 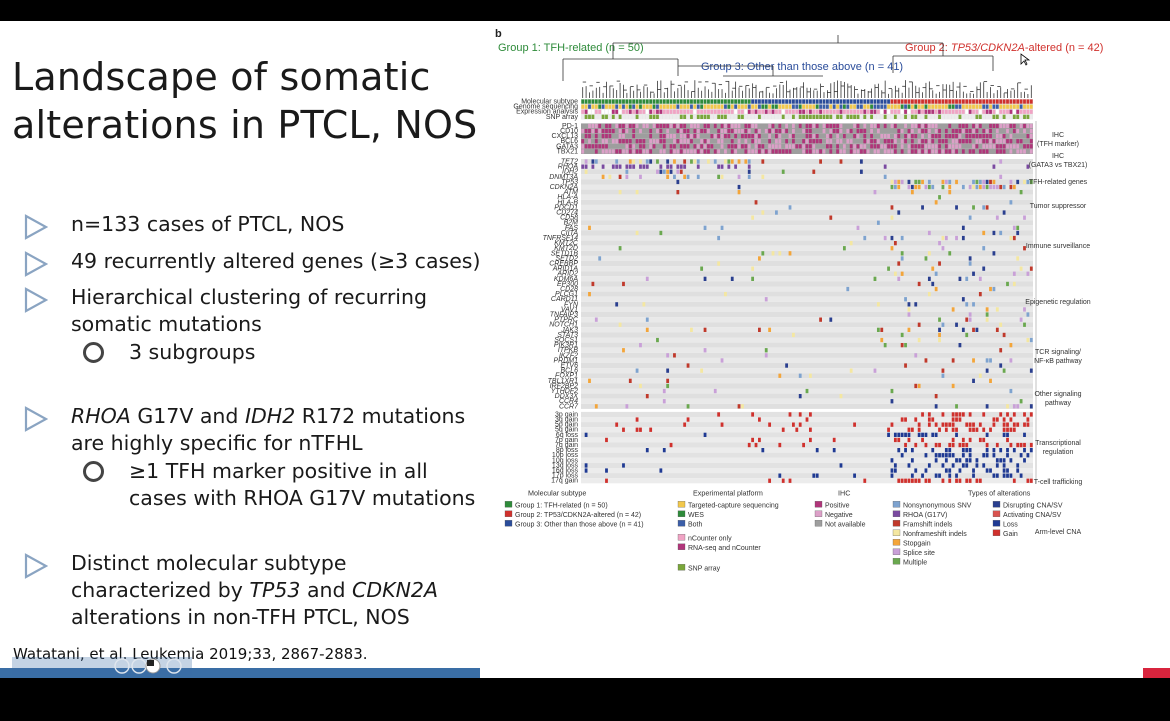 What do you see at coordinates (563, 264) in the screenshot?
I see `row-label: CREBBP` at bounding box center [563, 264].